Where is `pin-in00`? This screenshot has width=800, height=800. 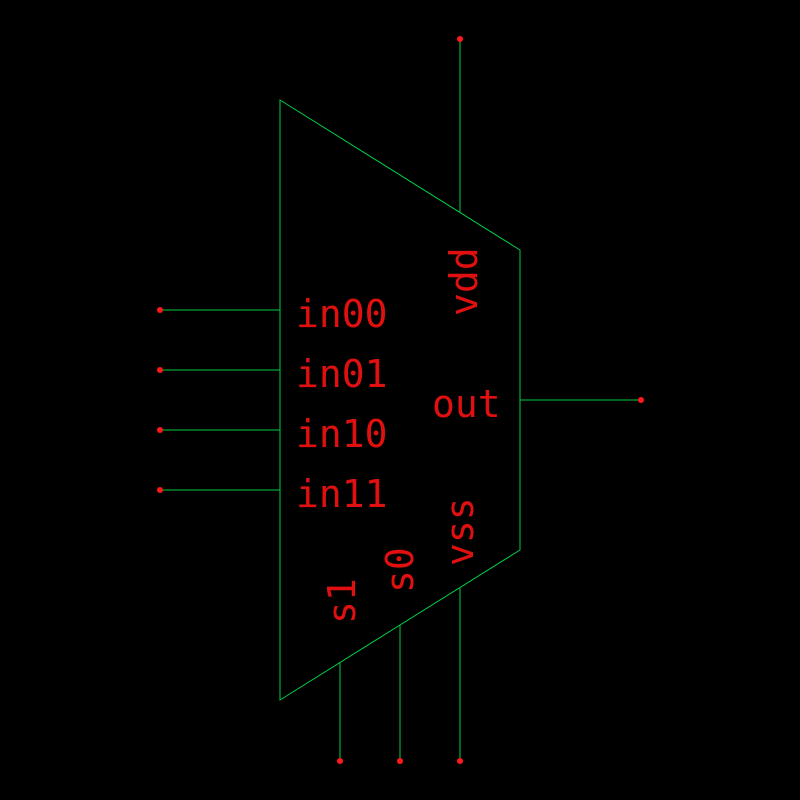 pin-in00 is located at coordinates (160, 310).